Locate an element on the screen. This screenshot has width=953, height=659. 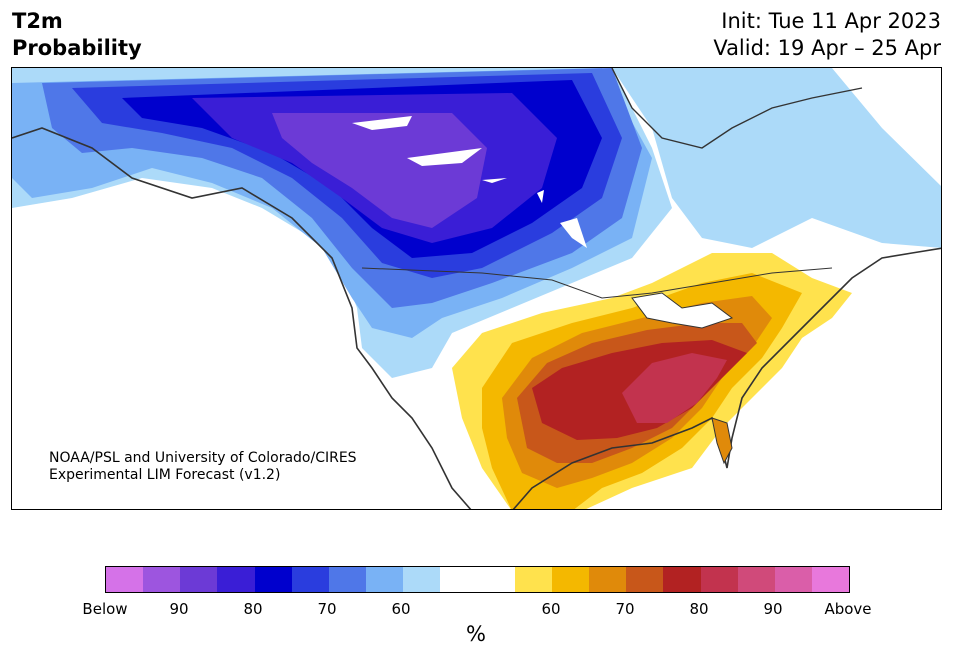
colorbar-tick-label: Above is located at coordinates (848, 609).